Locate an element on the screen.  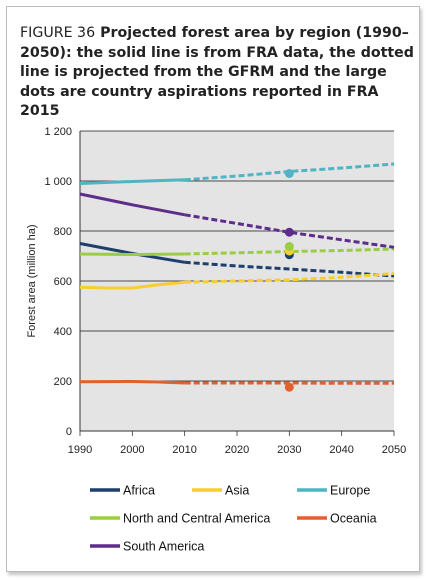
figure-label: FIGURE 36 is located at coordinates (58, 33).